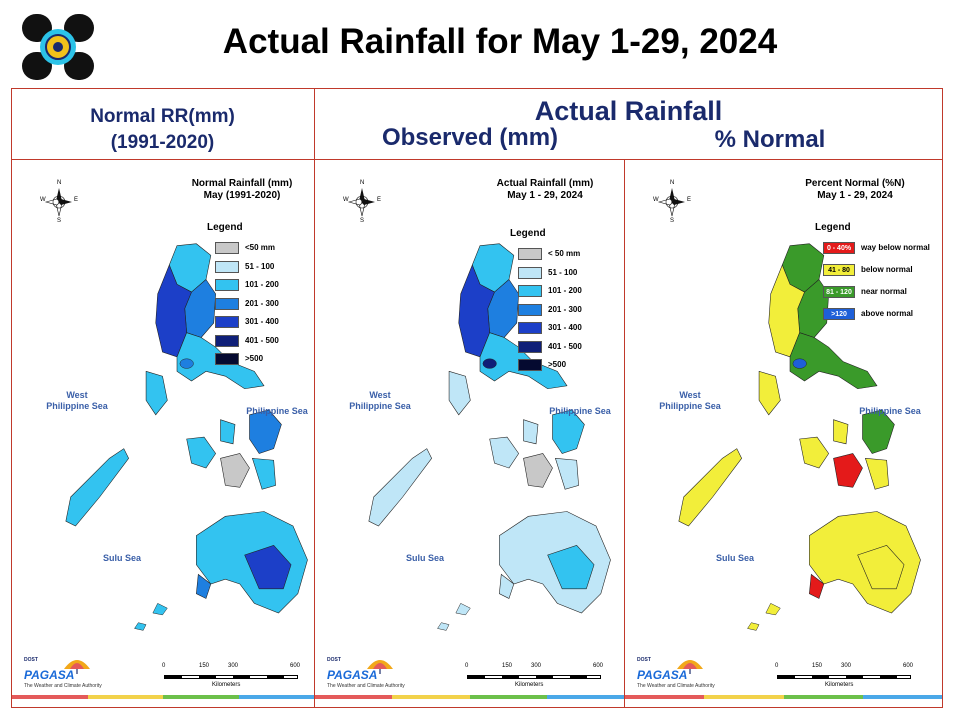 This screenshot has width=960, height=720. I want to click on legend-label: near normal, so click(884, 291).